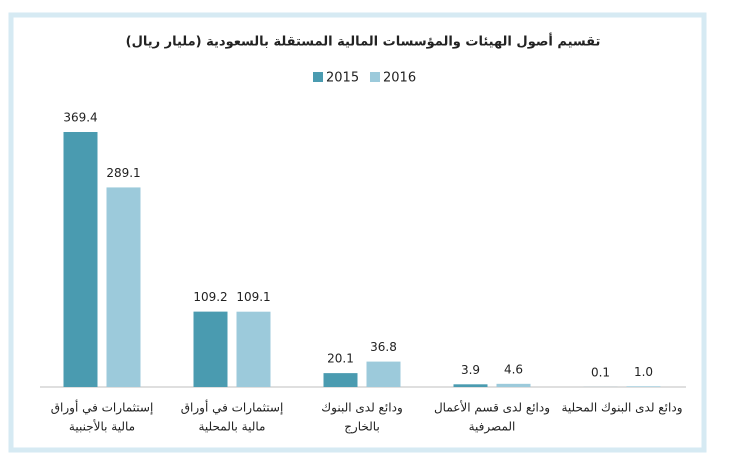  Describe the element at coordinates (621, 408) in the screenshot. I see `x-tick-label: ودائع لدى البنوك المحلية` at that location.